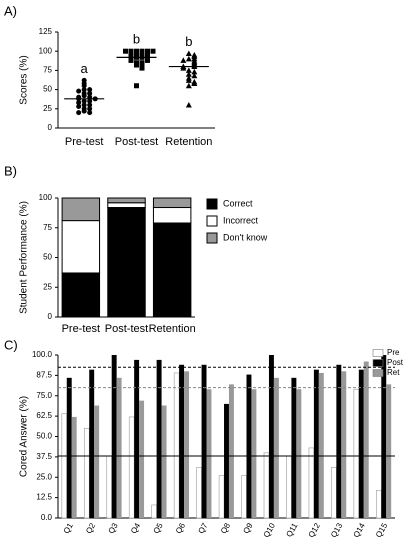  What do you see at coordinates (225, 528) in the screenshot?
I see `x-tick-label: Q8` at bounding box center [225, 528].